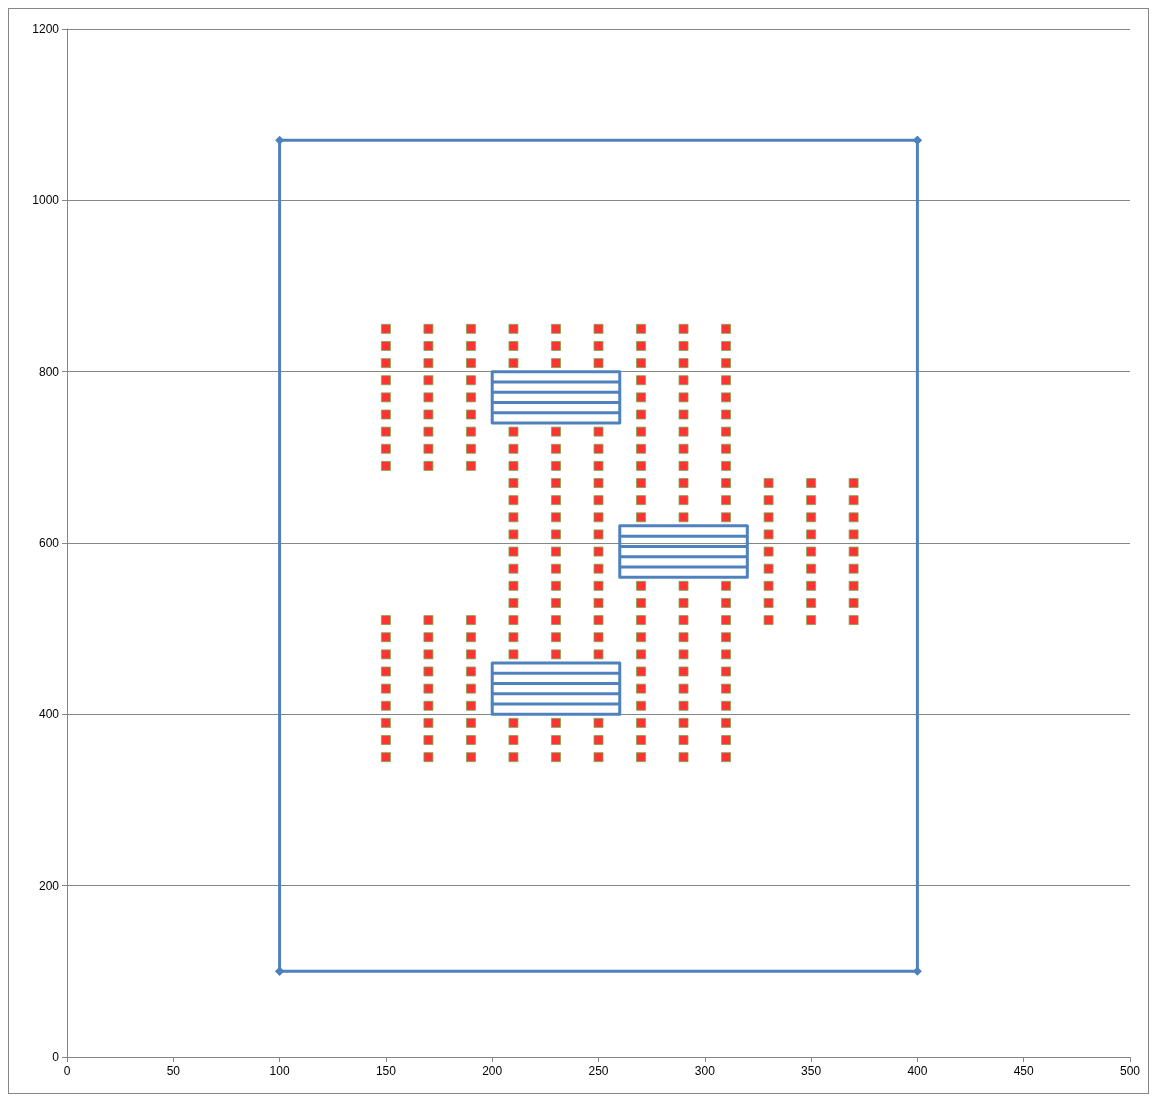 The width and height of the screenshot is (1155, 1100). Describe the element at coordinates (492, 1071) in the screenshot. I see `x-tick-label: 200` at that location.